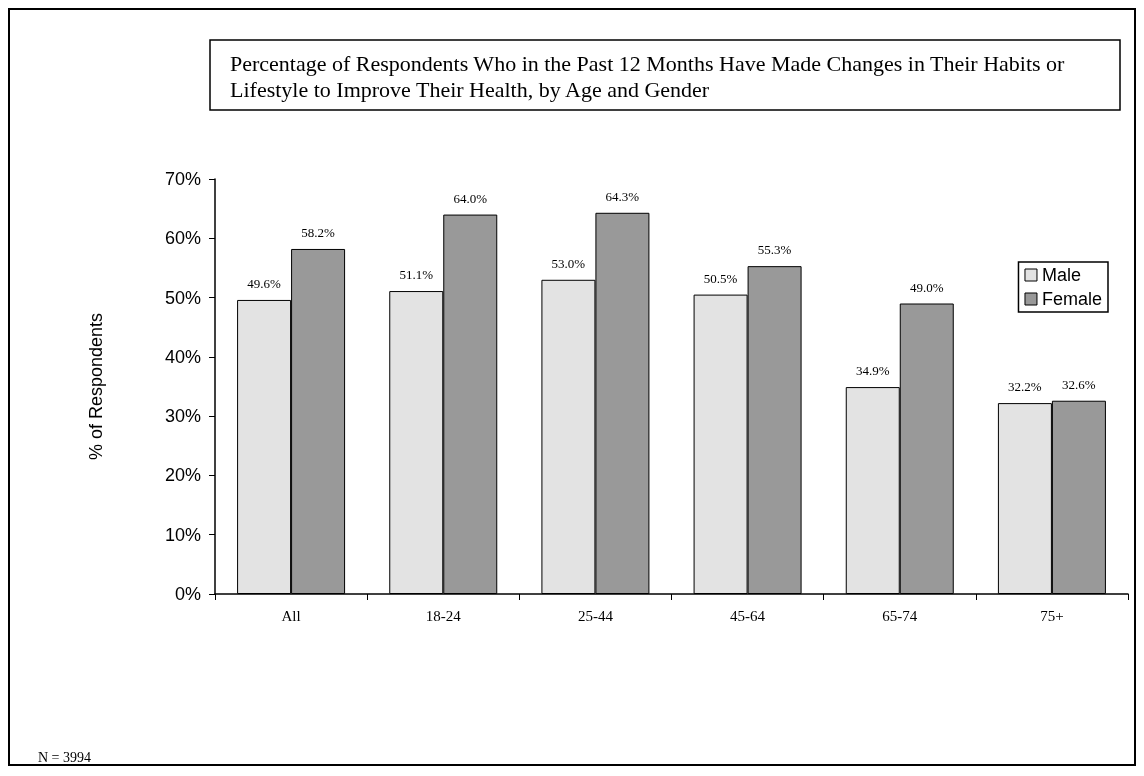 The width and height of the screenshot is (1144, 776). Describe the element at coordinates (1025, 387) in the screenshot. I see `data-label: 32.2%` at that location.